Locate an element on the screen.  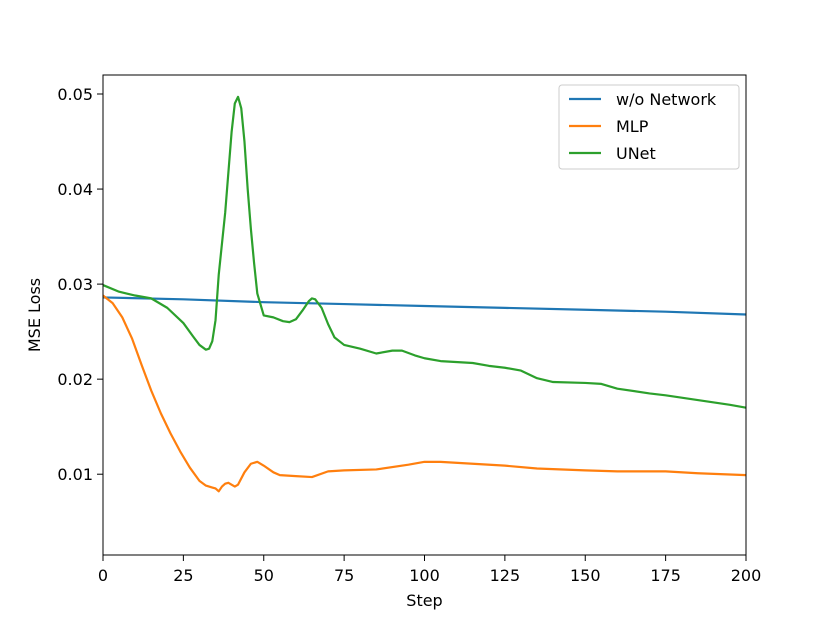
legend-label: w/o Network is located at coordinates (666, 99).